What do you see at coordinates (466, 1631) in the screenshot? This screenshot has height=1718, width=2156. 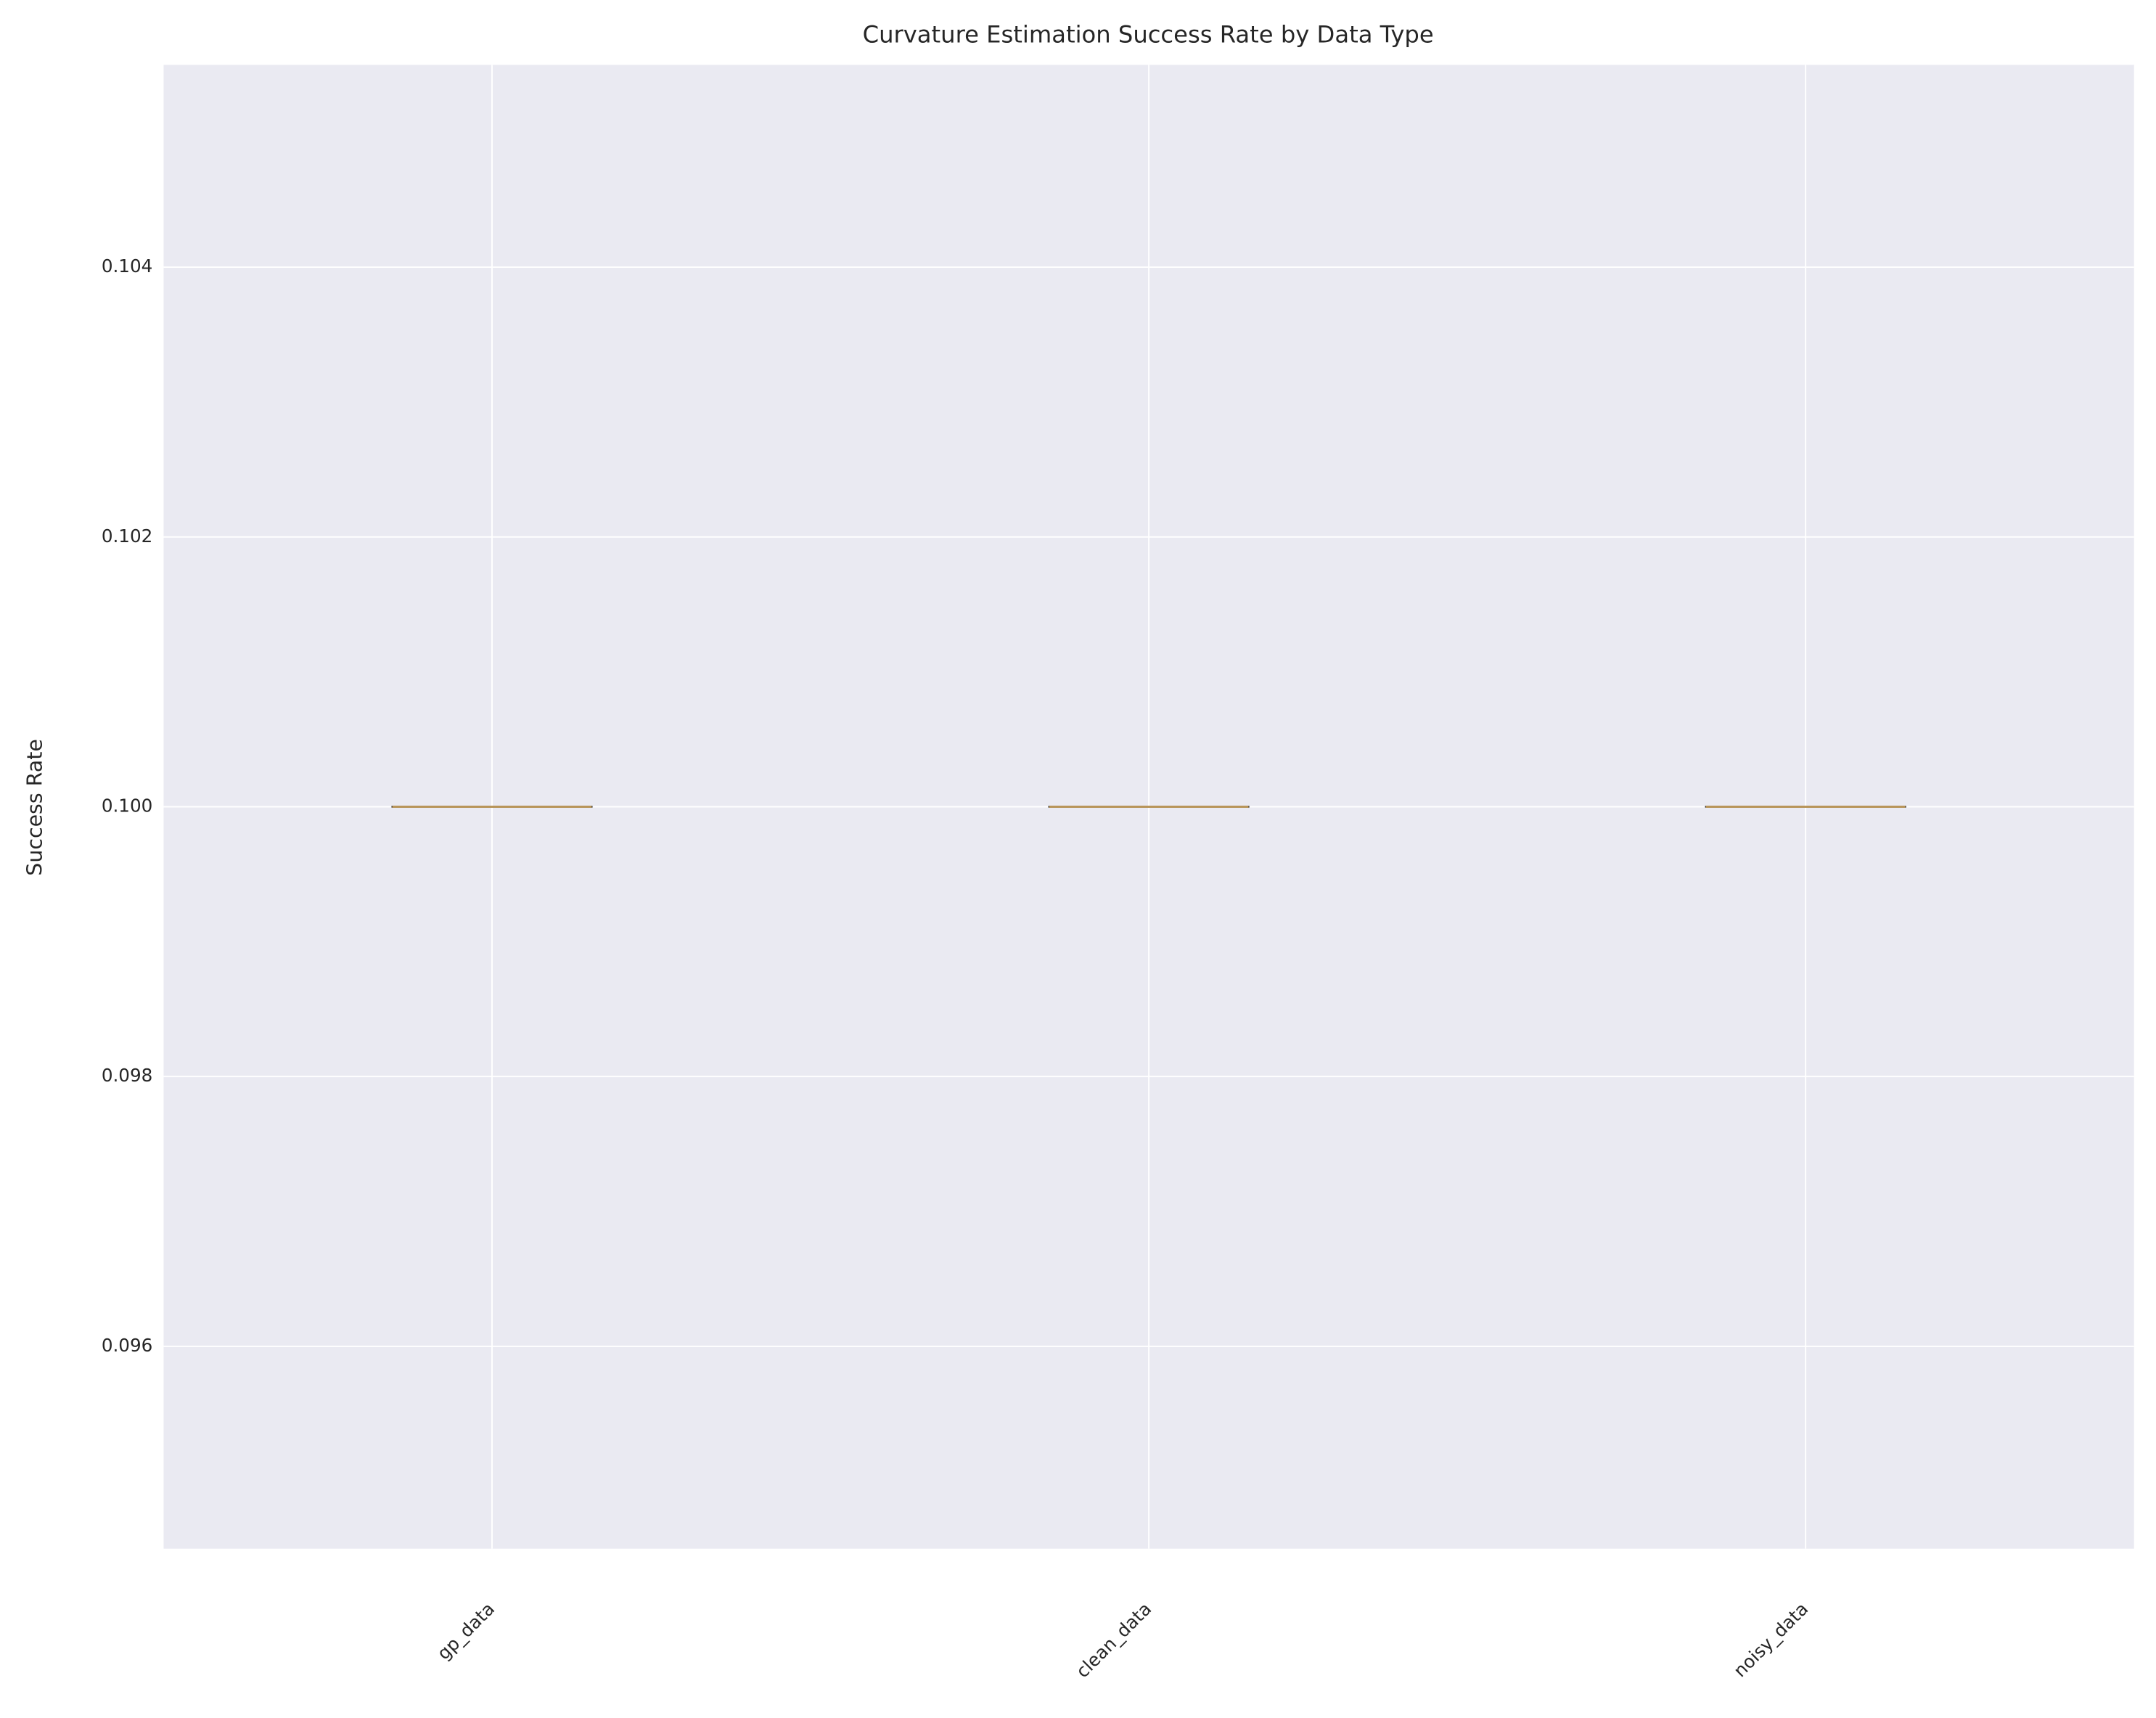 I see `x-tick-label: gp_data` at bounding box center [466, 1631].